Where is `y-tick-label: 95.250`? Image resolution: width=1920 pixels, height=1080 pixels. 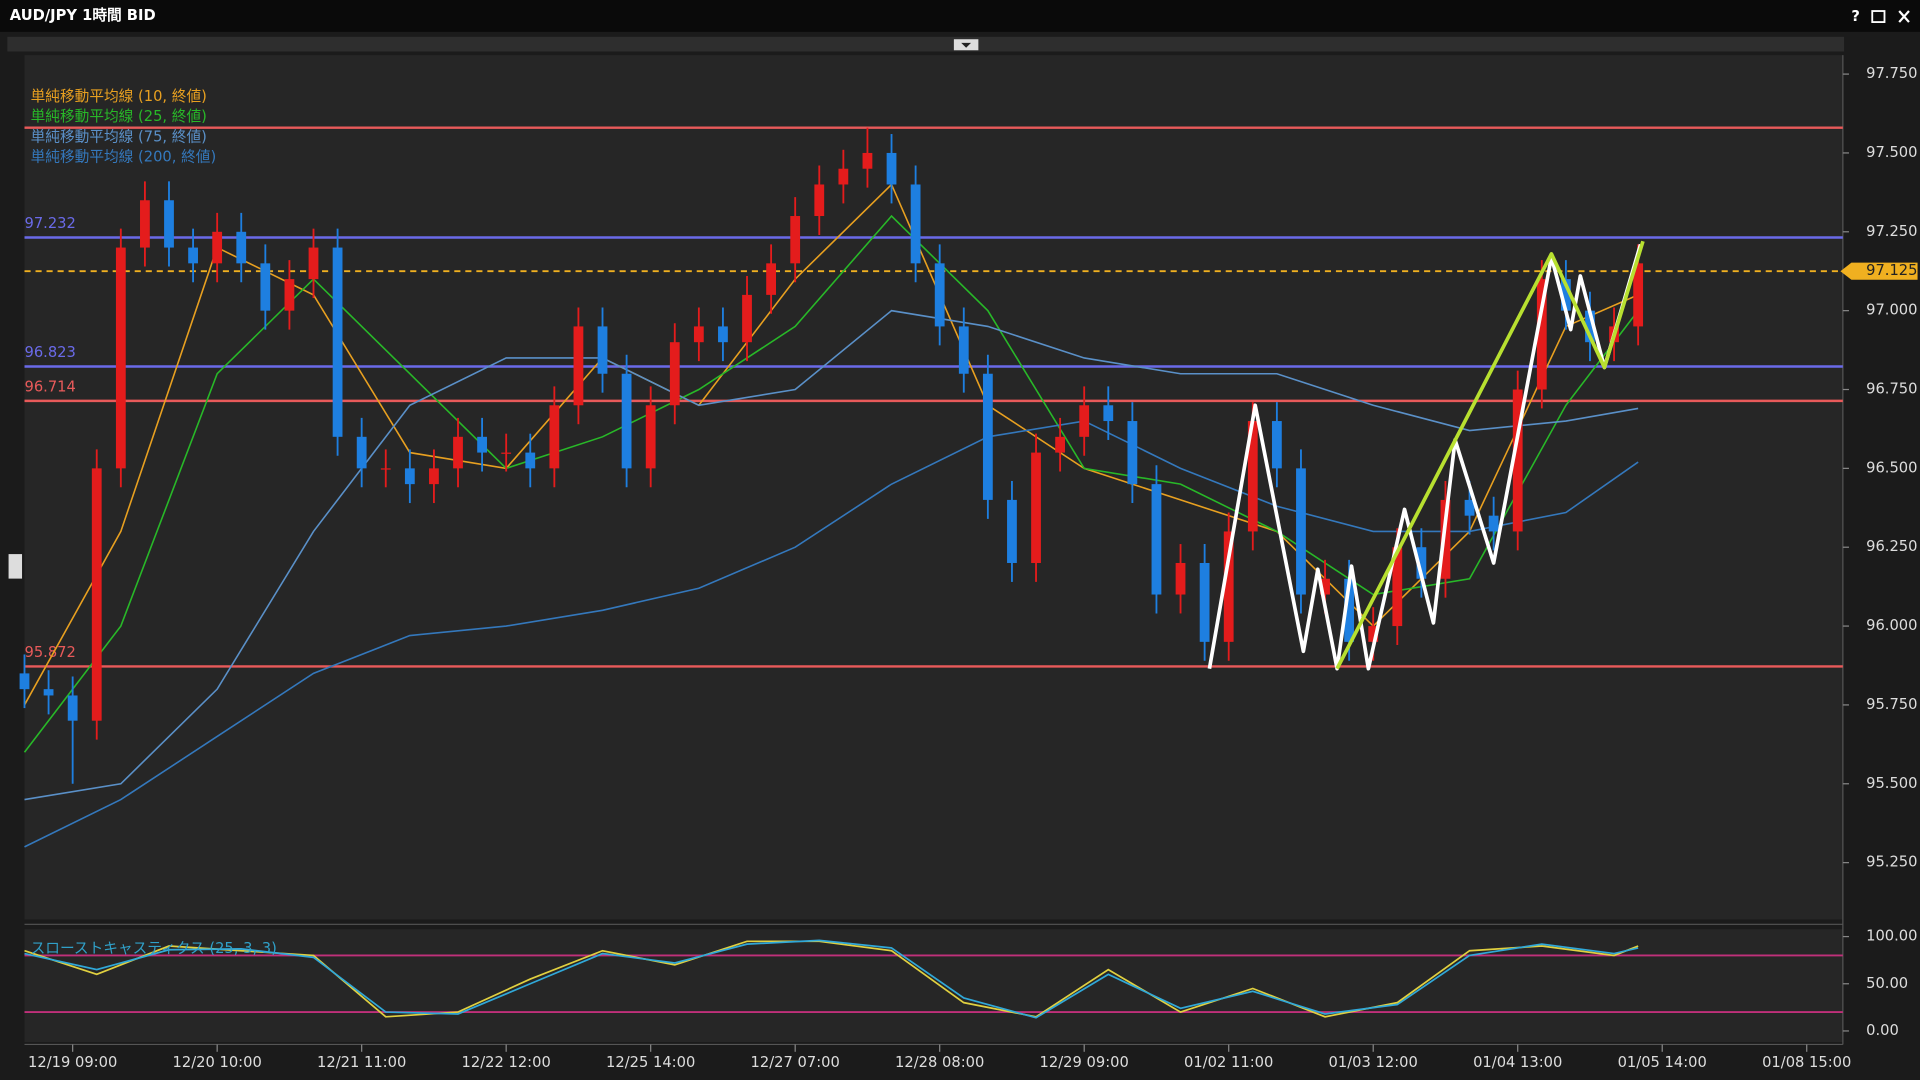
y-tick-label: 95.250 is located at coordinates (1891, 862).